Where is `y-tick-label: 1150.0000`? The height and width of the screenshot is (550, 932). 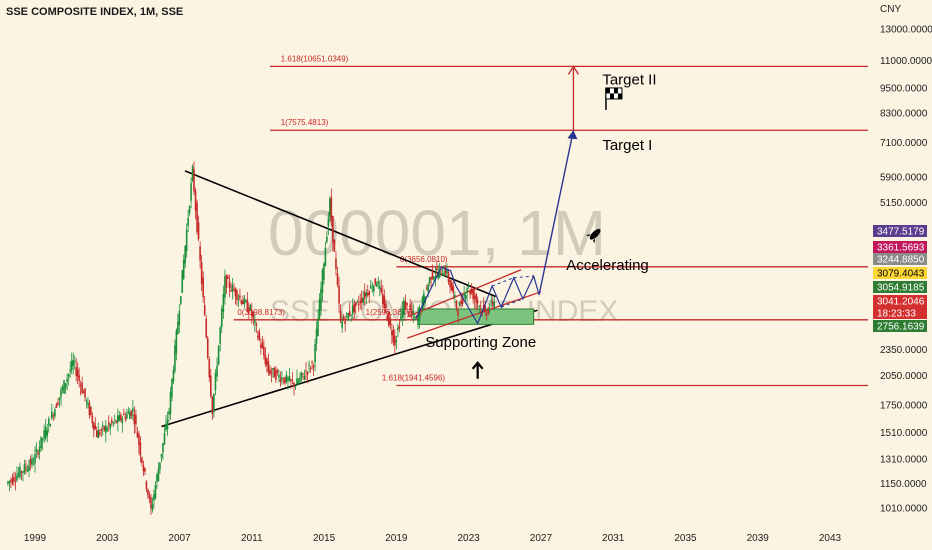
y-tick-label: 1150.0000 is located at coordinates (903, 484).